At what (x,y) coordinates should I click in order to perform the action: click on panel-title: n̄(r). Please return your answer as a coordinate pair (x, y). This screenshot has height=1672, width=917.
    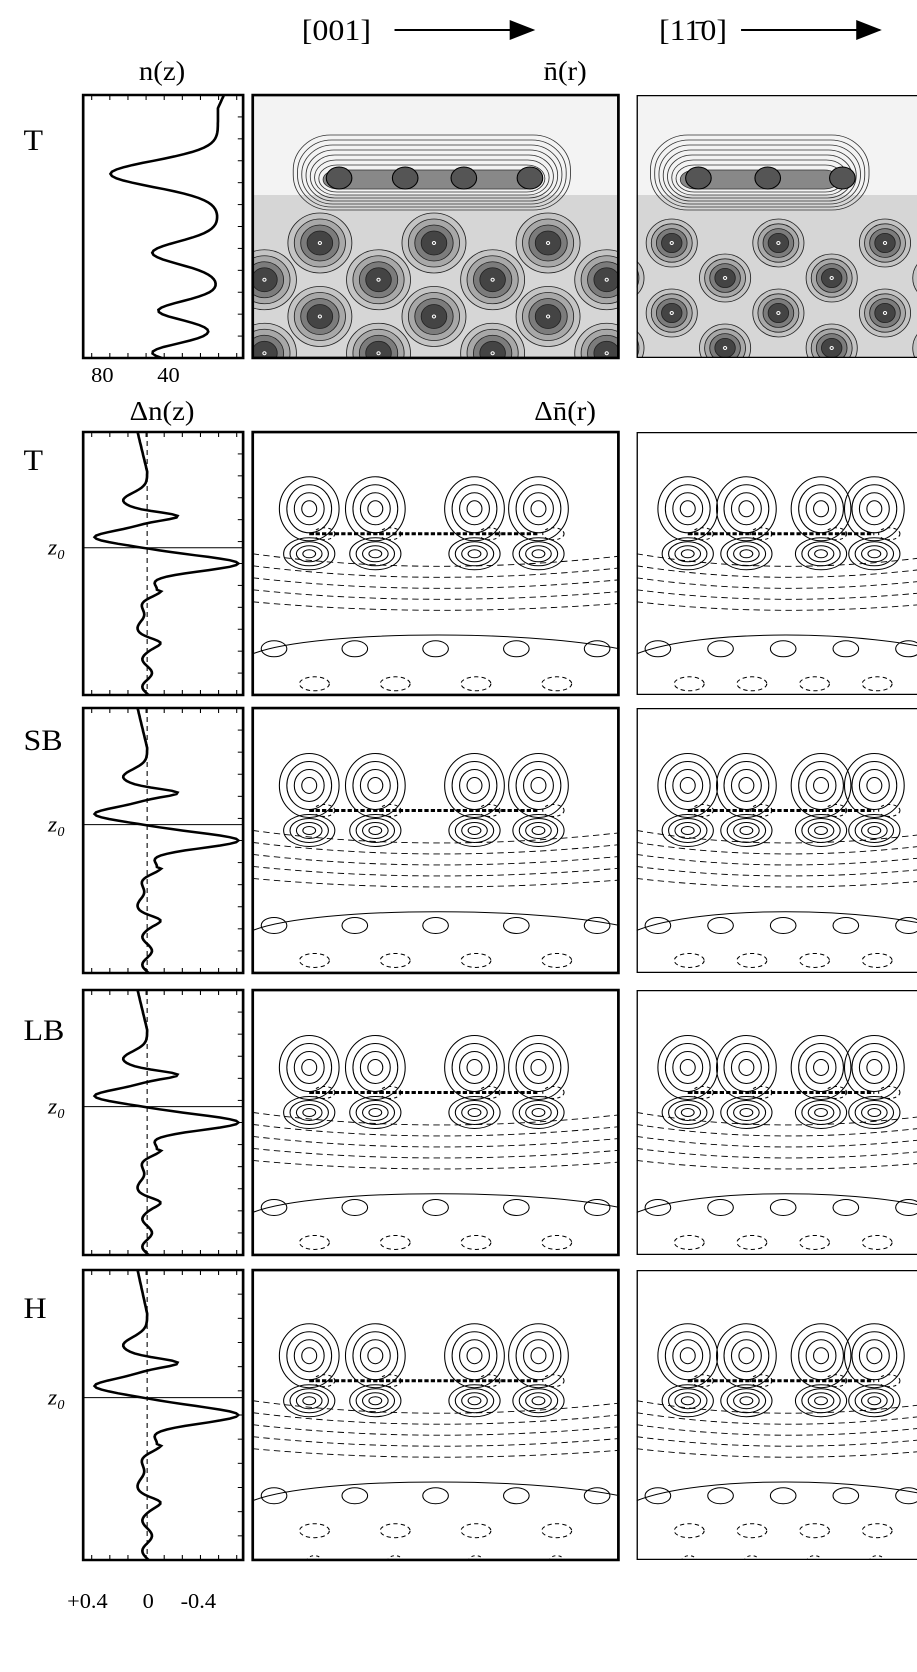
    Looking at the image, I should click on (565, 72).